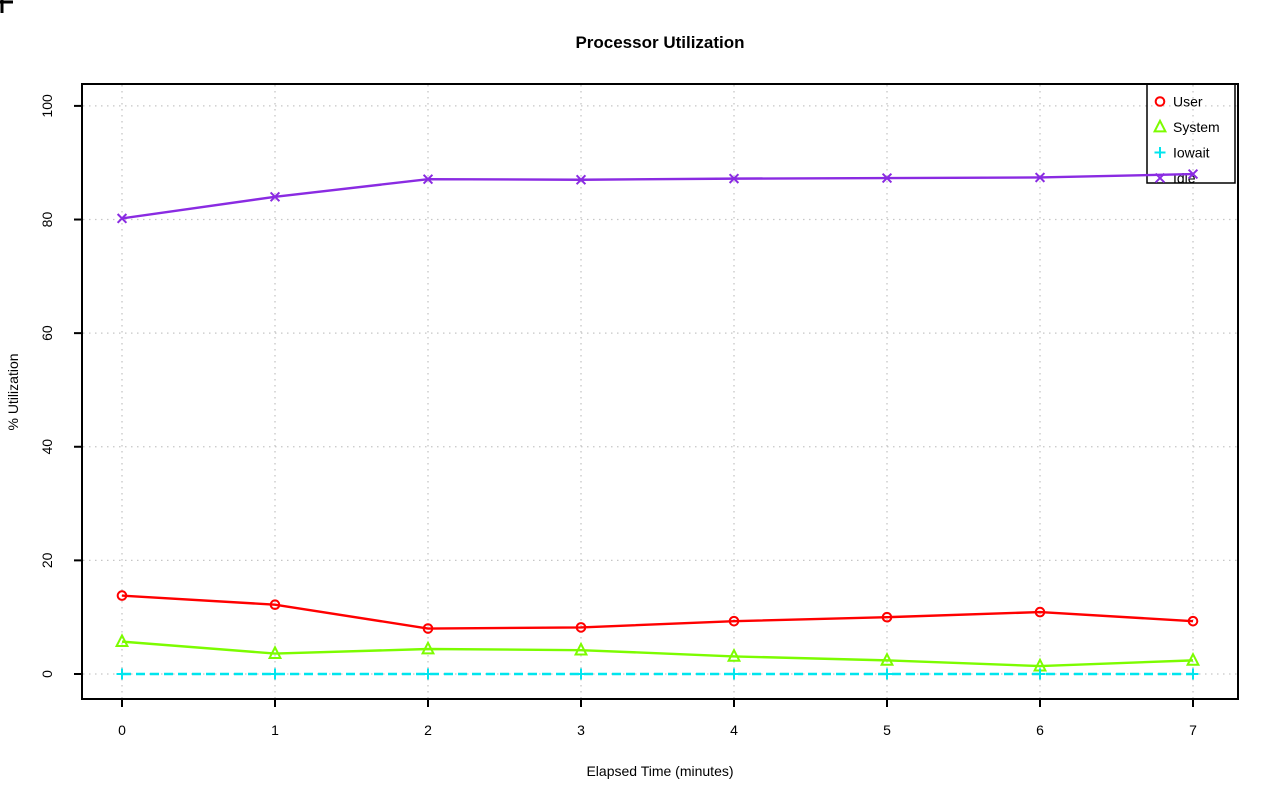 The image size is (1280, 801). I want to click on y-tick-label: 100, so click(47, 106).